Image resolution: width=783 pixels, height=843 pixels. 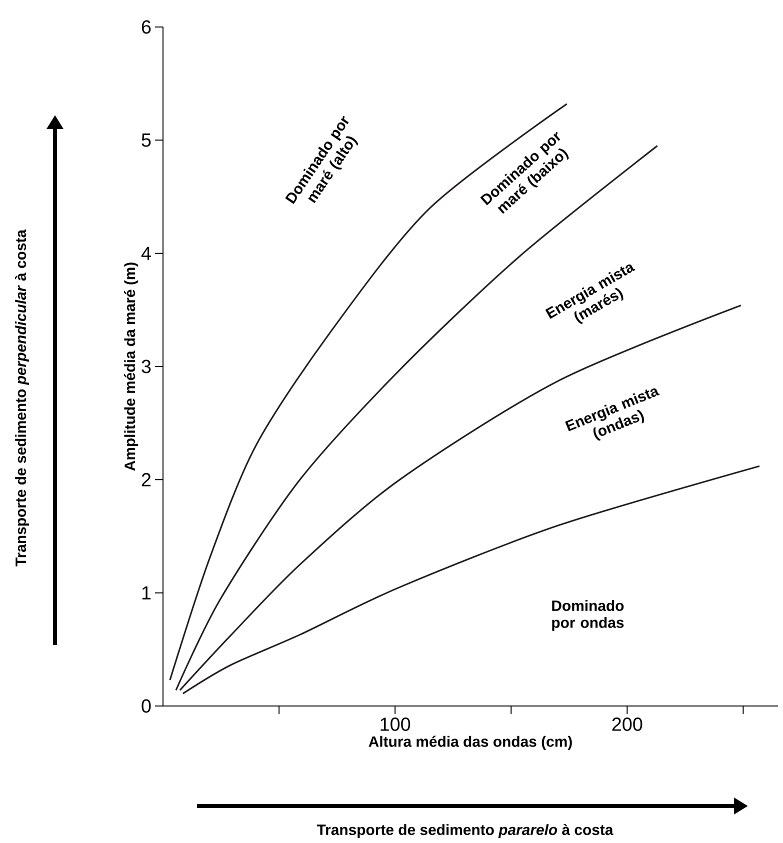 What do you see at coordinates (131, 366) in the screenshot?
I see `y-axis-title: Amplitude média da maré (m)` at bounding box center [131, 366].